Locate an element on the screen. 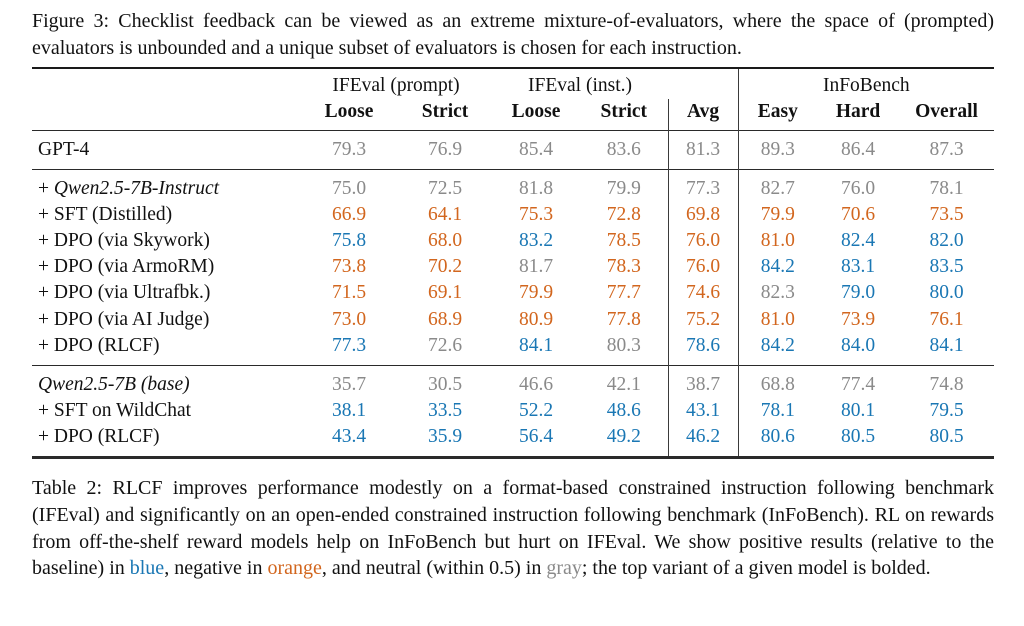  row-label: + DPO (via Skywork) is located at coordinates (166, 241).